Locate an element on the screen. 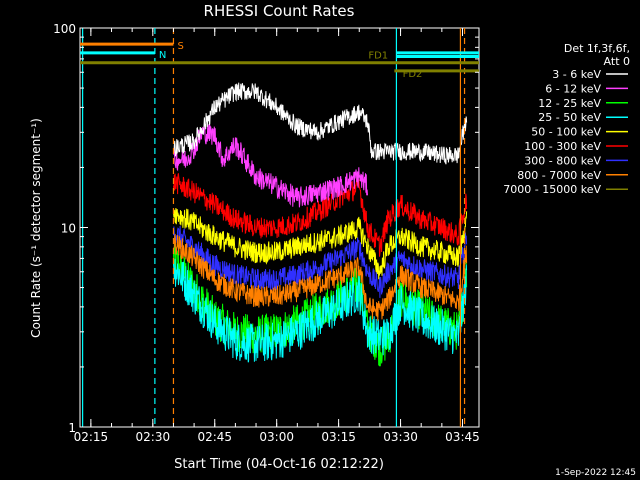 This screenshot has height=480, width=640. y-tick-label: 1 is located at coordinates (72, 428).